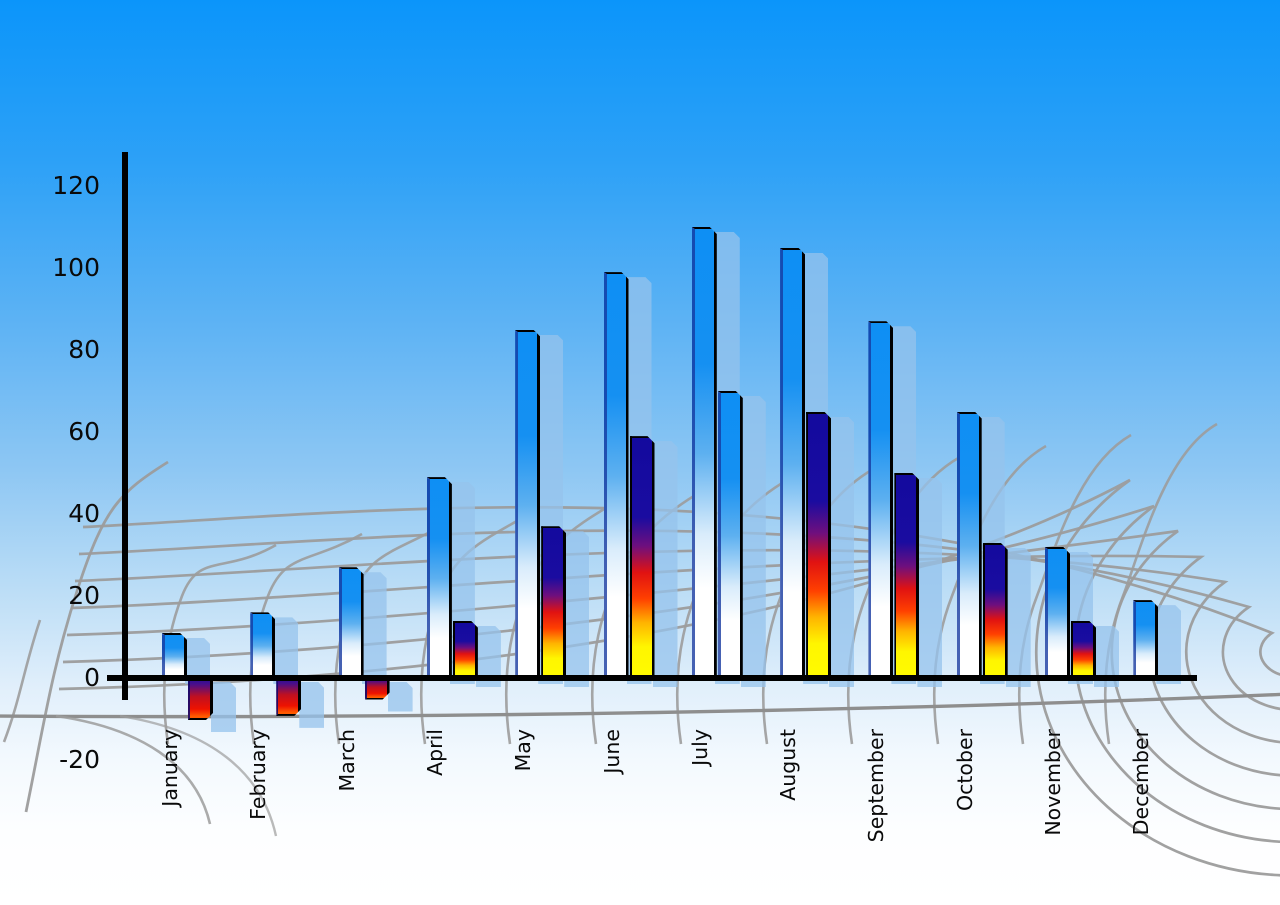 This screenshot has height=905, width=1280. I want to click on y-axis-label-120: 120, so click(76, 185).